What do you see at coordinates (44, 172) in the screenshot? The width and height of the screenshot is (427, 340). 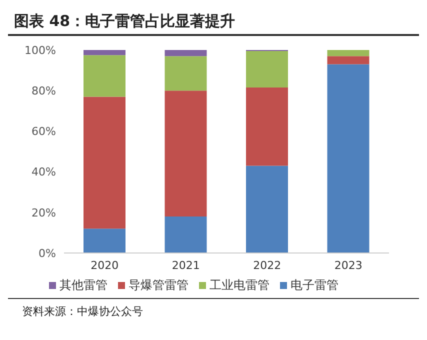 I see `y-tick-label: 40%` at bounding box center [44, 172].